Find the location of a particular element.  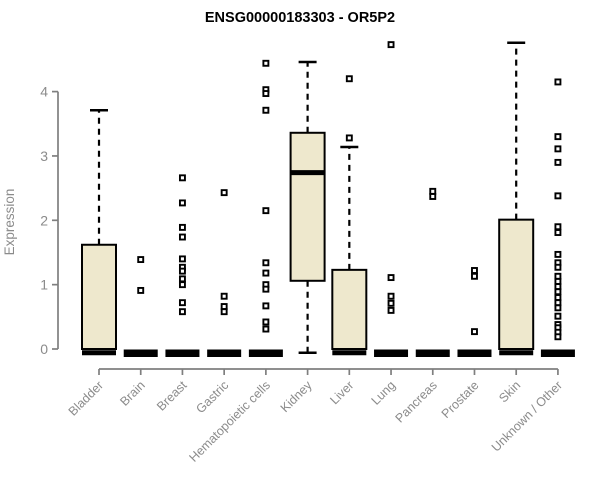

x-tick-label-kidney: Kidney is located at coordinates (296, 396).